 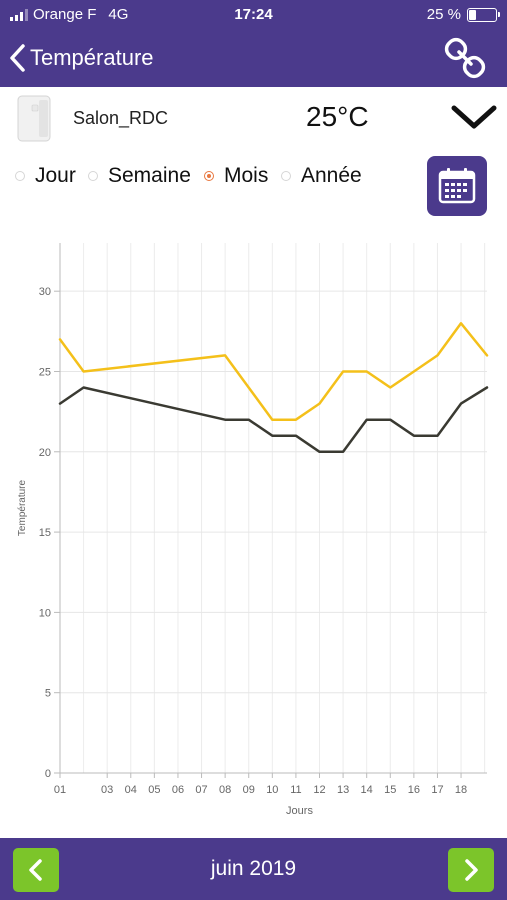 What do you see at coordinates (209, 176) in the screenshot?
I see `radio-mois` at bounding box center [209, 176].